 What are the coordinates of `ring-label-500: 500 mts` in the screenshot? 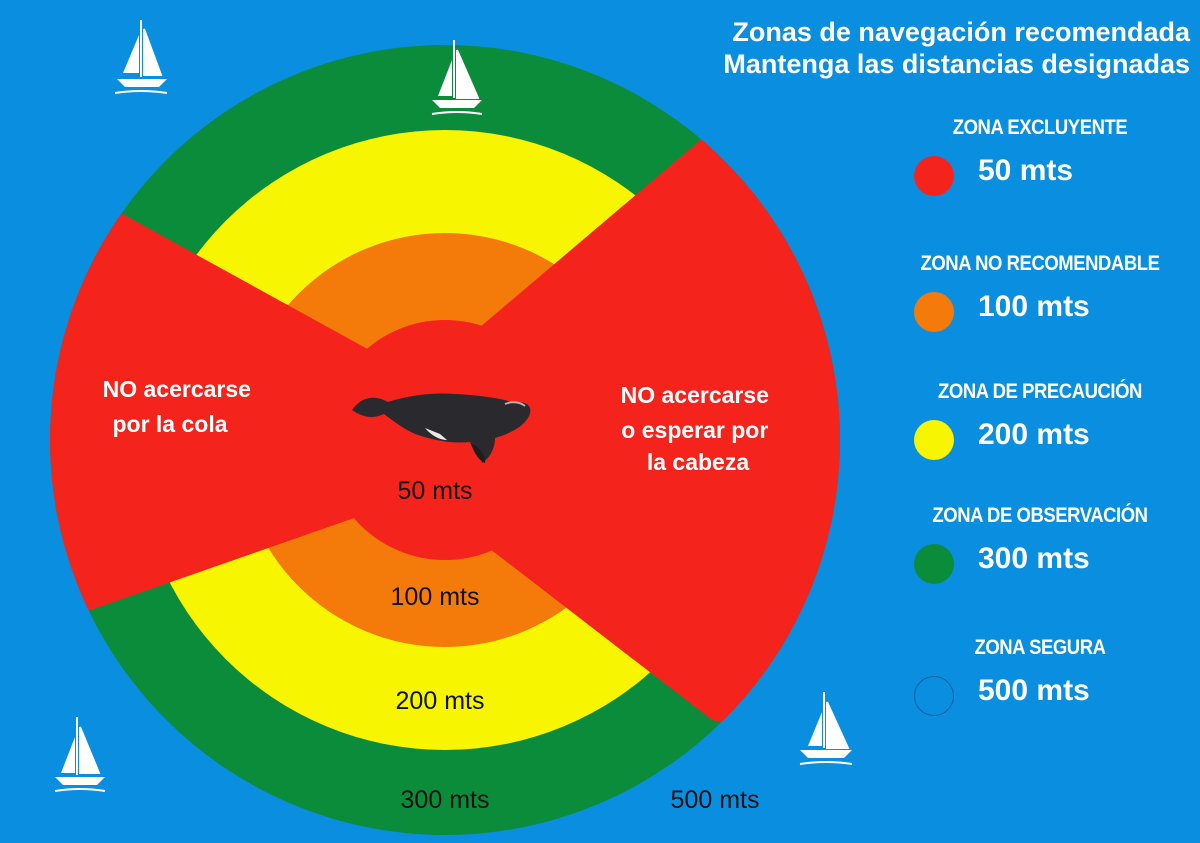 It's located at (715, 800).